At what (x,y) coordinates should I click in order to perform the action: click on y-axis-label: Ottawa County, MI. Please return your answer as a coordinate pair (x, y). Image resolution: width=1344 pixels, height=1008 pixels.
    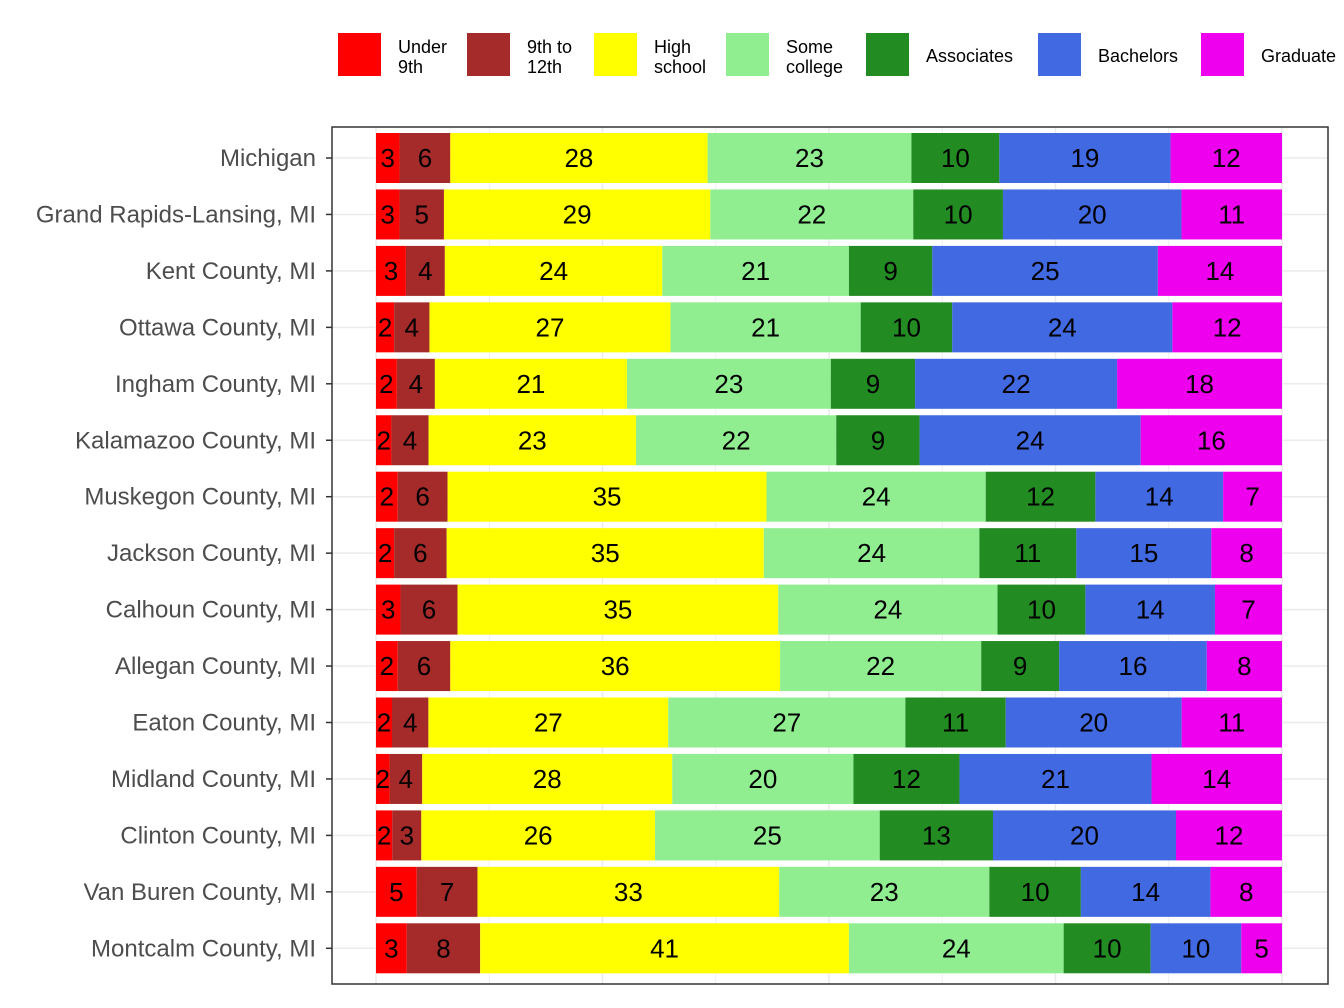
    Looking at the image, I should click on (217, 327).